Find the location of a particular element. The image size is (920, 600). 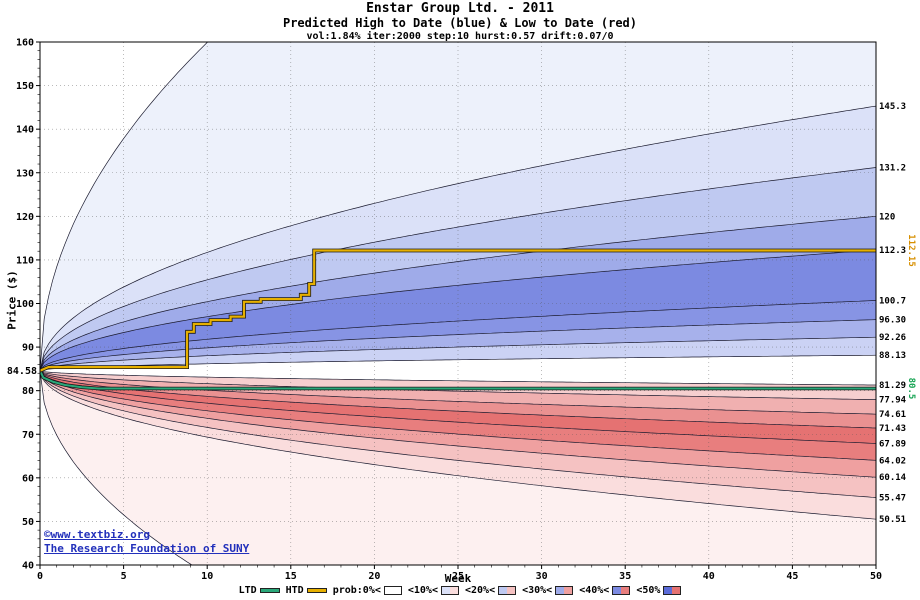

y-tick-label: 110 is located at coordinates (25, 260).